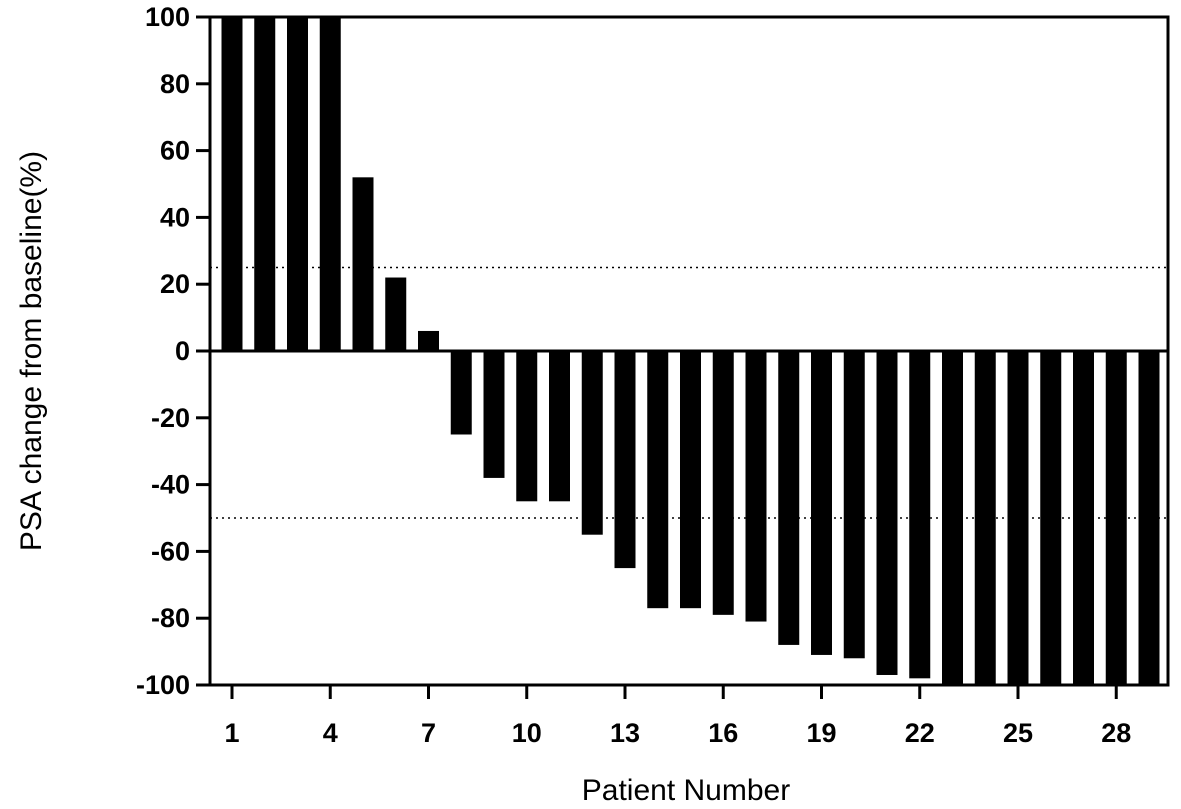 The image size is (1181, 809). I want to click on y-axis: 100 80 60 40 20 0 -20 -40 -60 -80 -100, so click(173, 351).